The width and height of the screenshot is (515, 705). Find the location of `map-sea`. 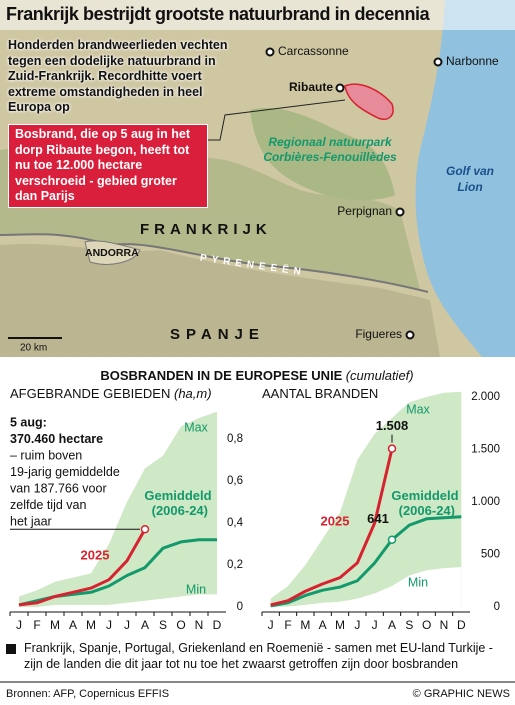

map-sea is located at coordinates (465, 178).